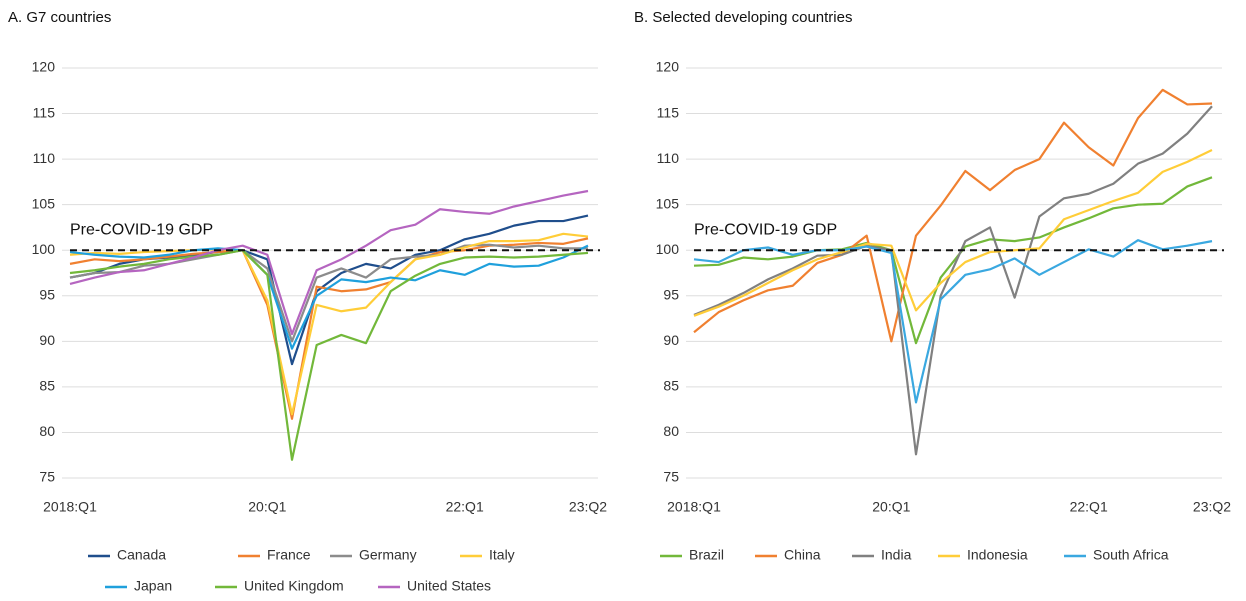 The height and width of the screenshot is (601, 1246). I want to click on legend-label: United Kingdom, so click(294, 586).